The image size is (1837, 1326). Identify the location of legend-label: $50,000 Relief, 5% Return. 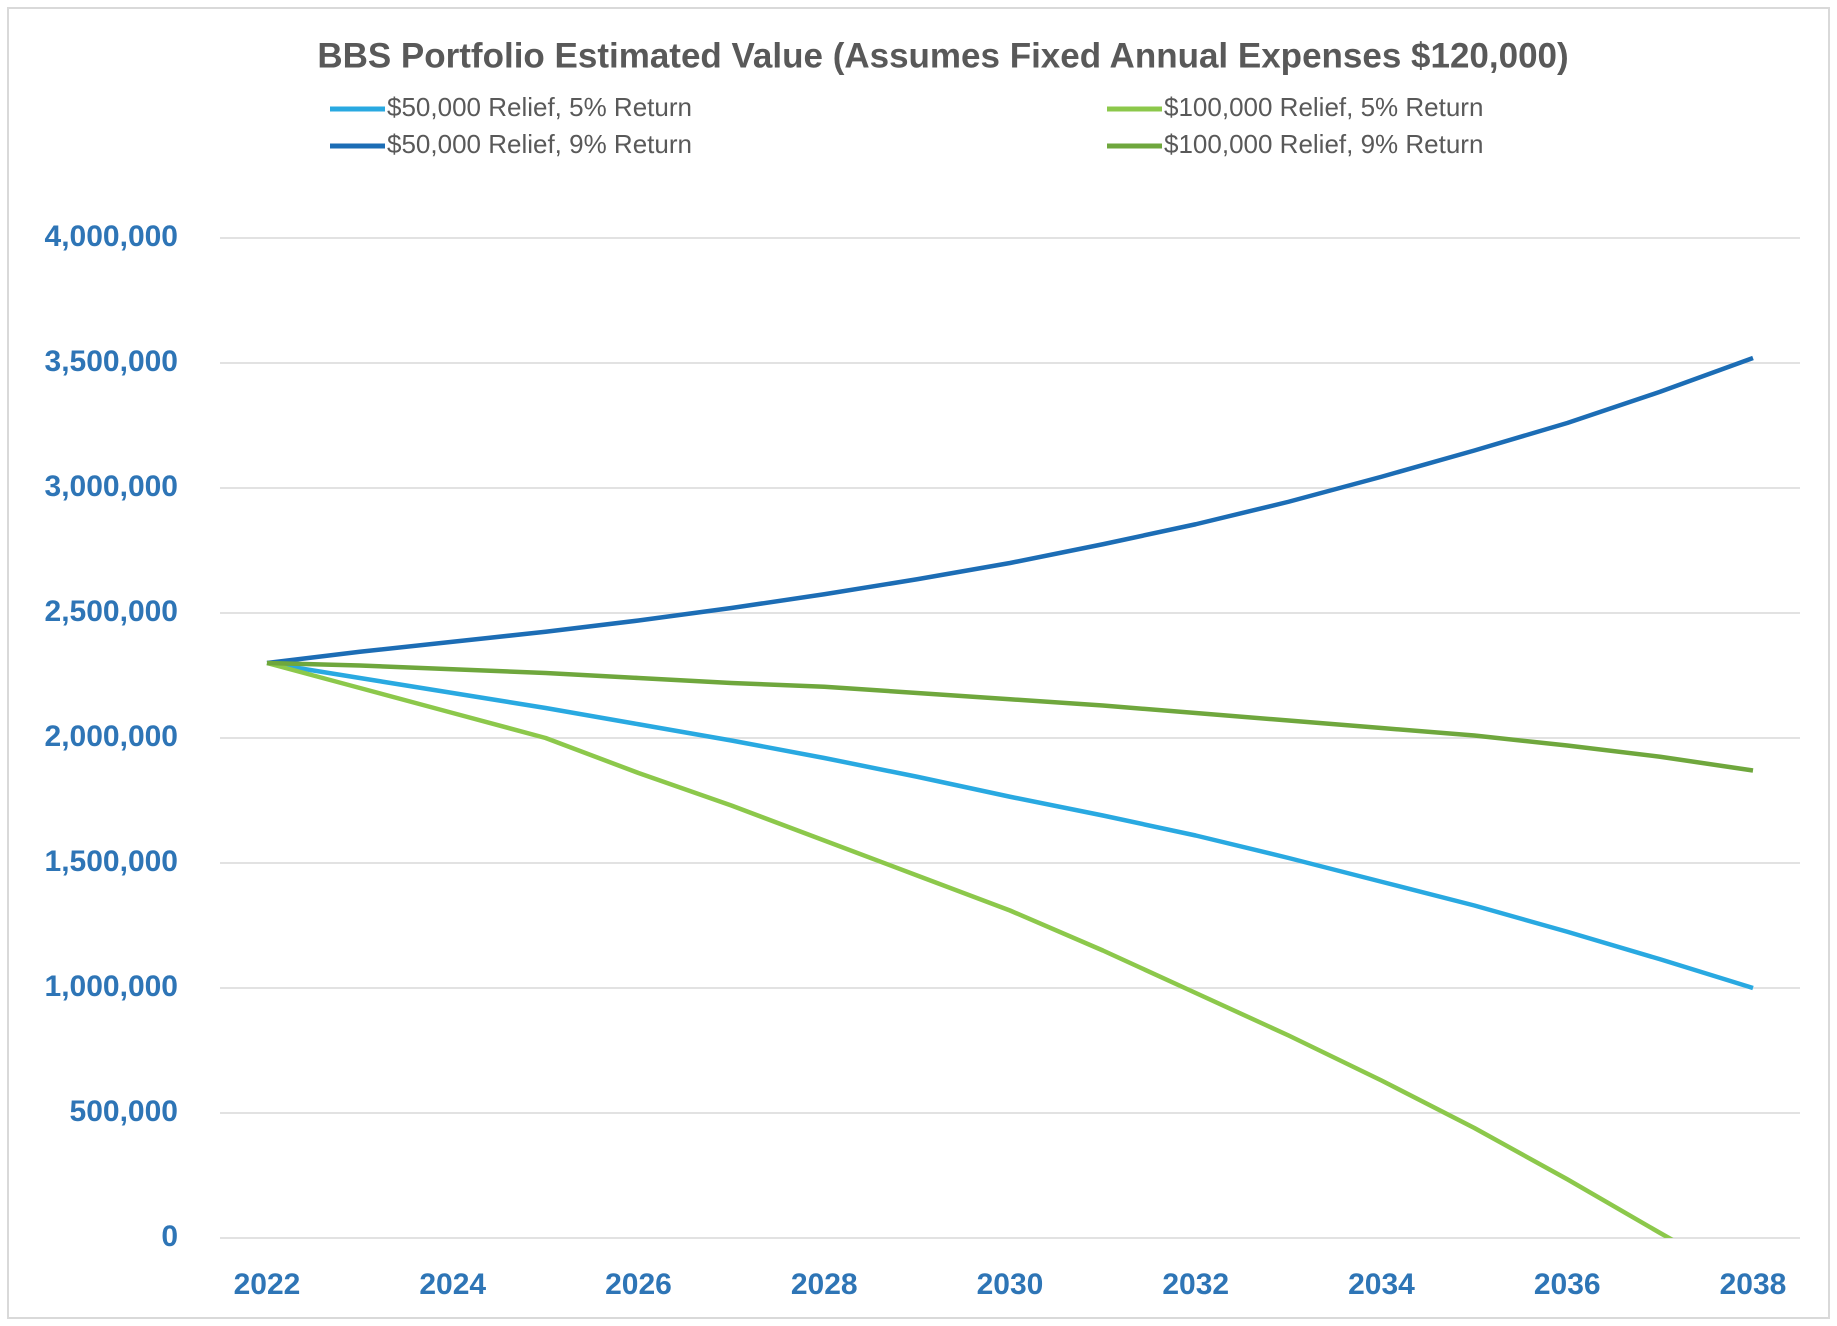
(539, 107).